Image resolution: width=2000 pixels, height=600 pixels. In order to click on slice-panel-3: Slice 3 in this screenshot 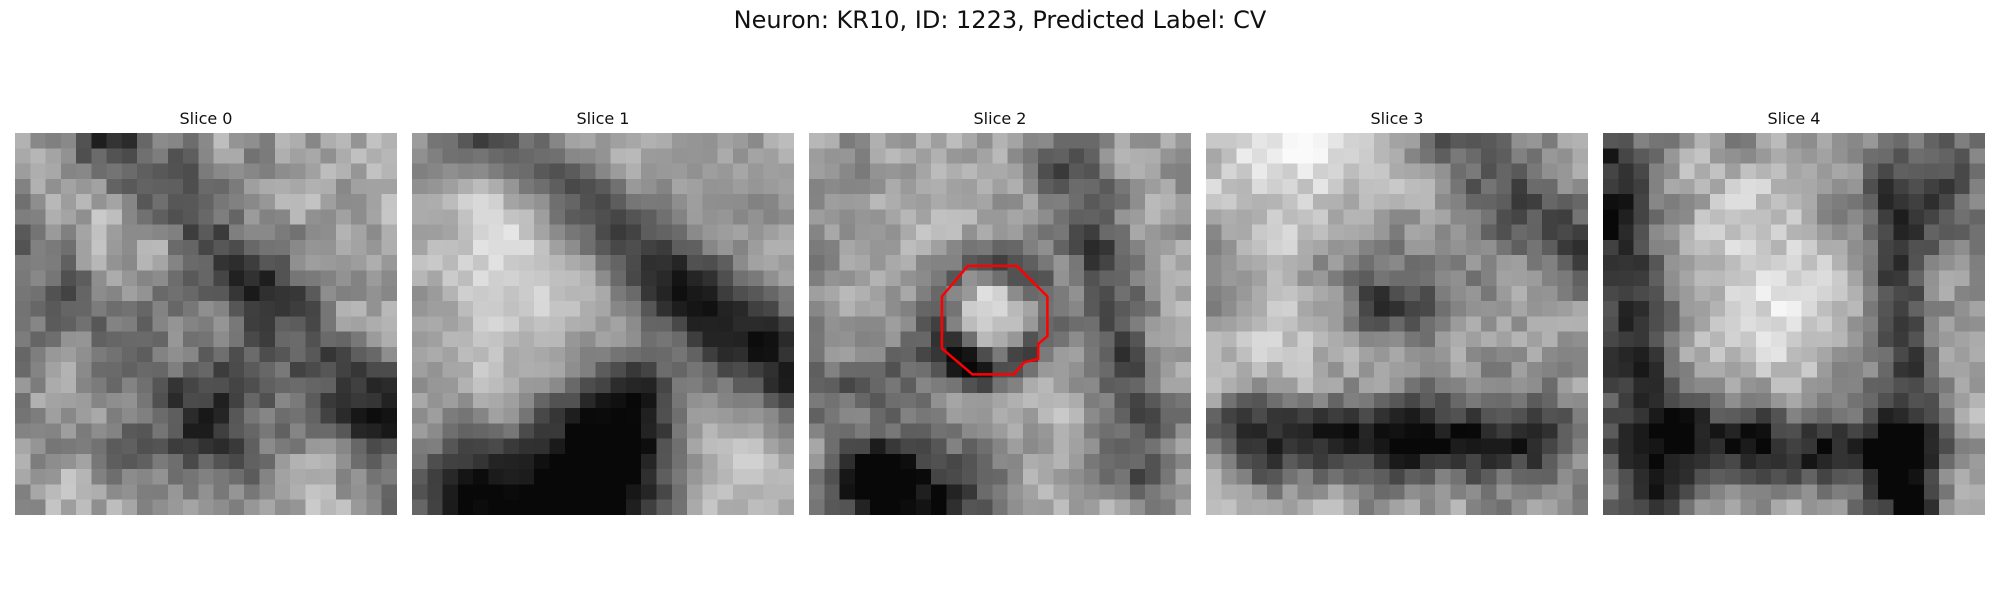, I will do `click(1397, 311)`.